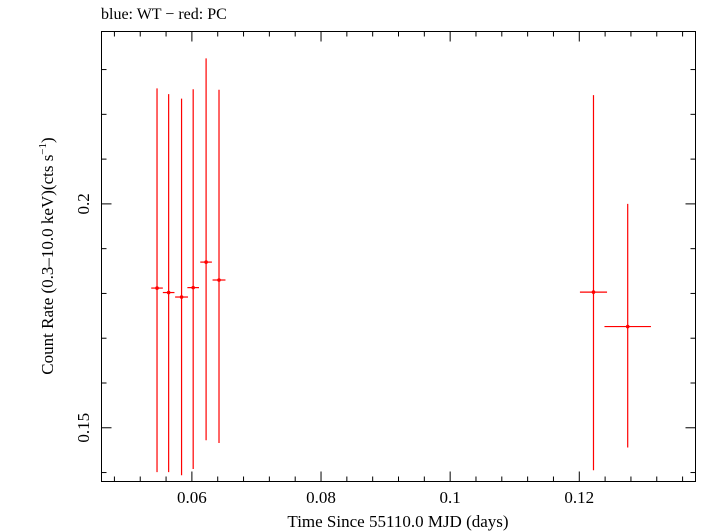  What do you see at coordinates (47, 140) in the screenshot?
I see `y-axis-label-end: )` at bounding box center [47, 140].